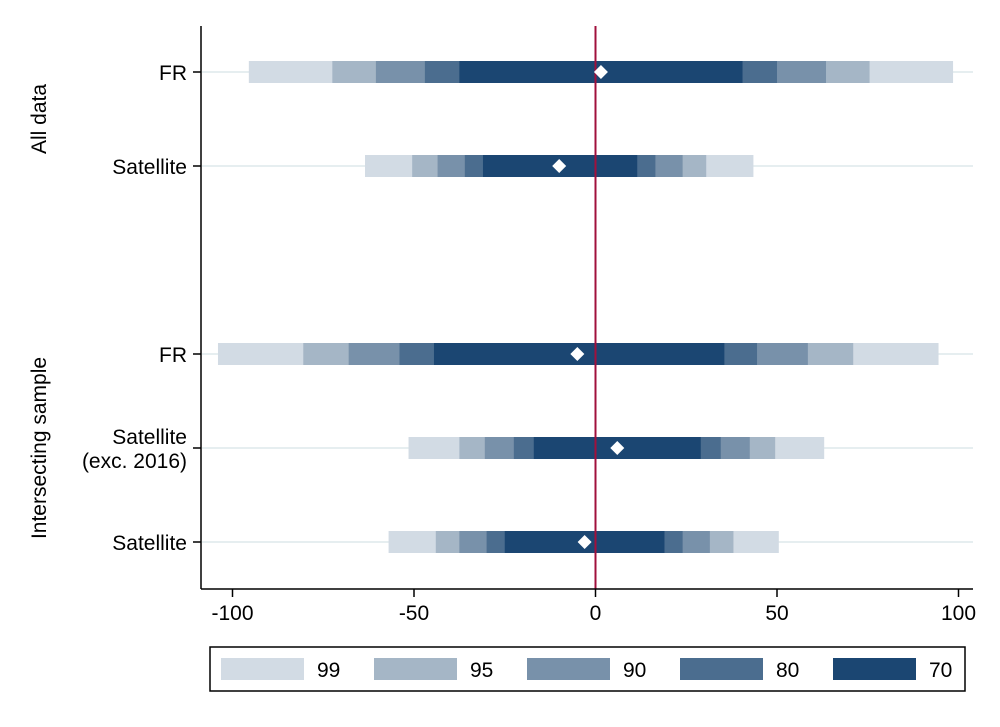 The image size is (1000, 727). I want to click on legend-label: 90, so click(634, 670).